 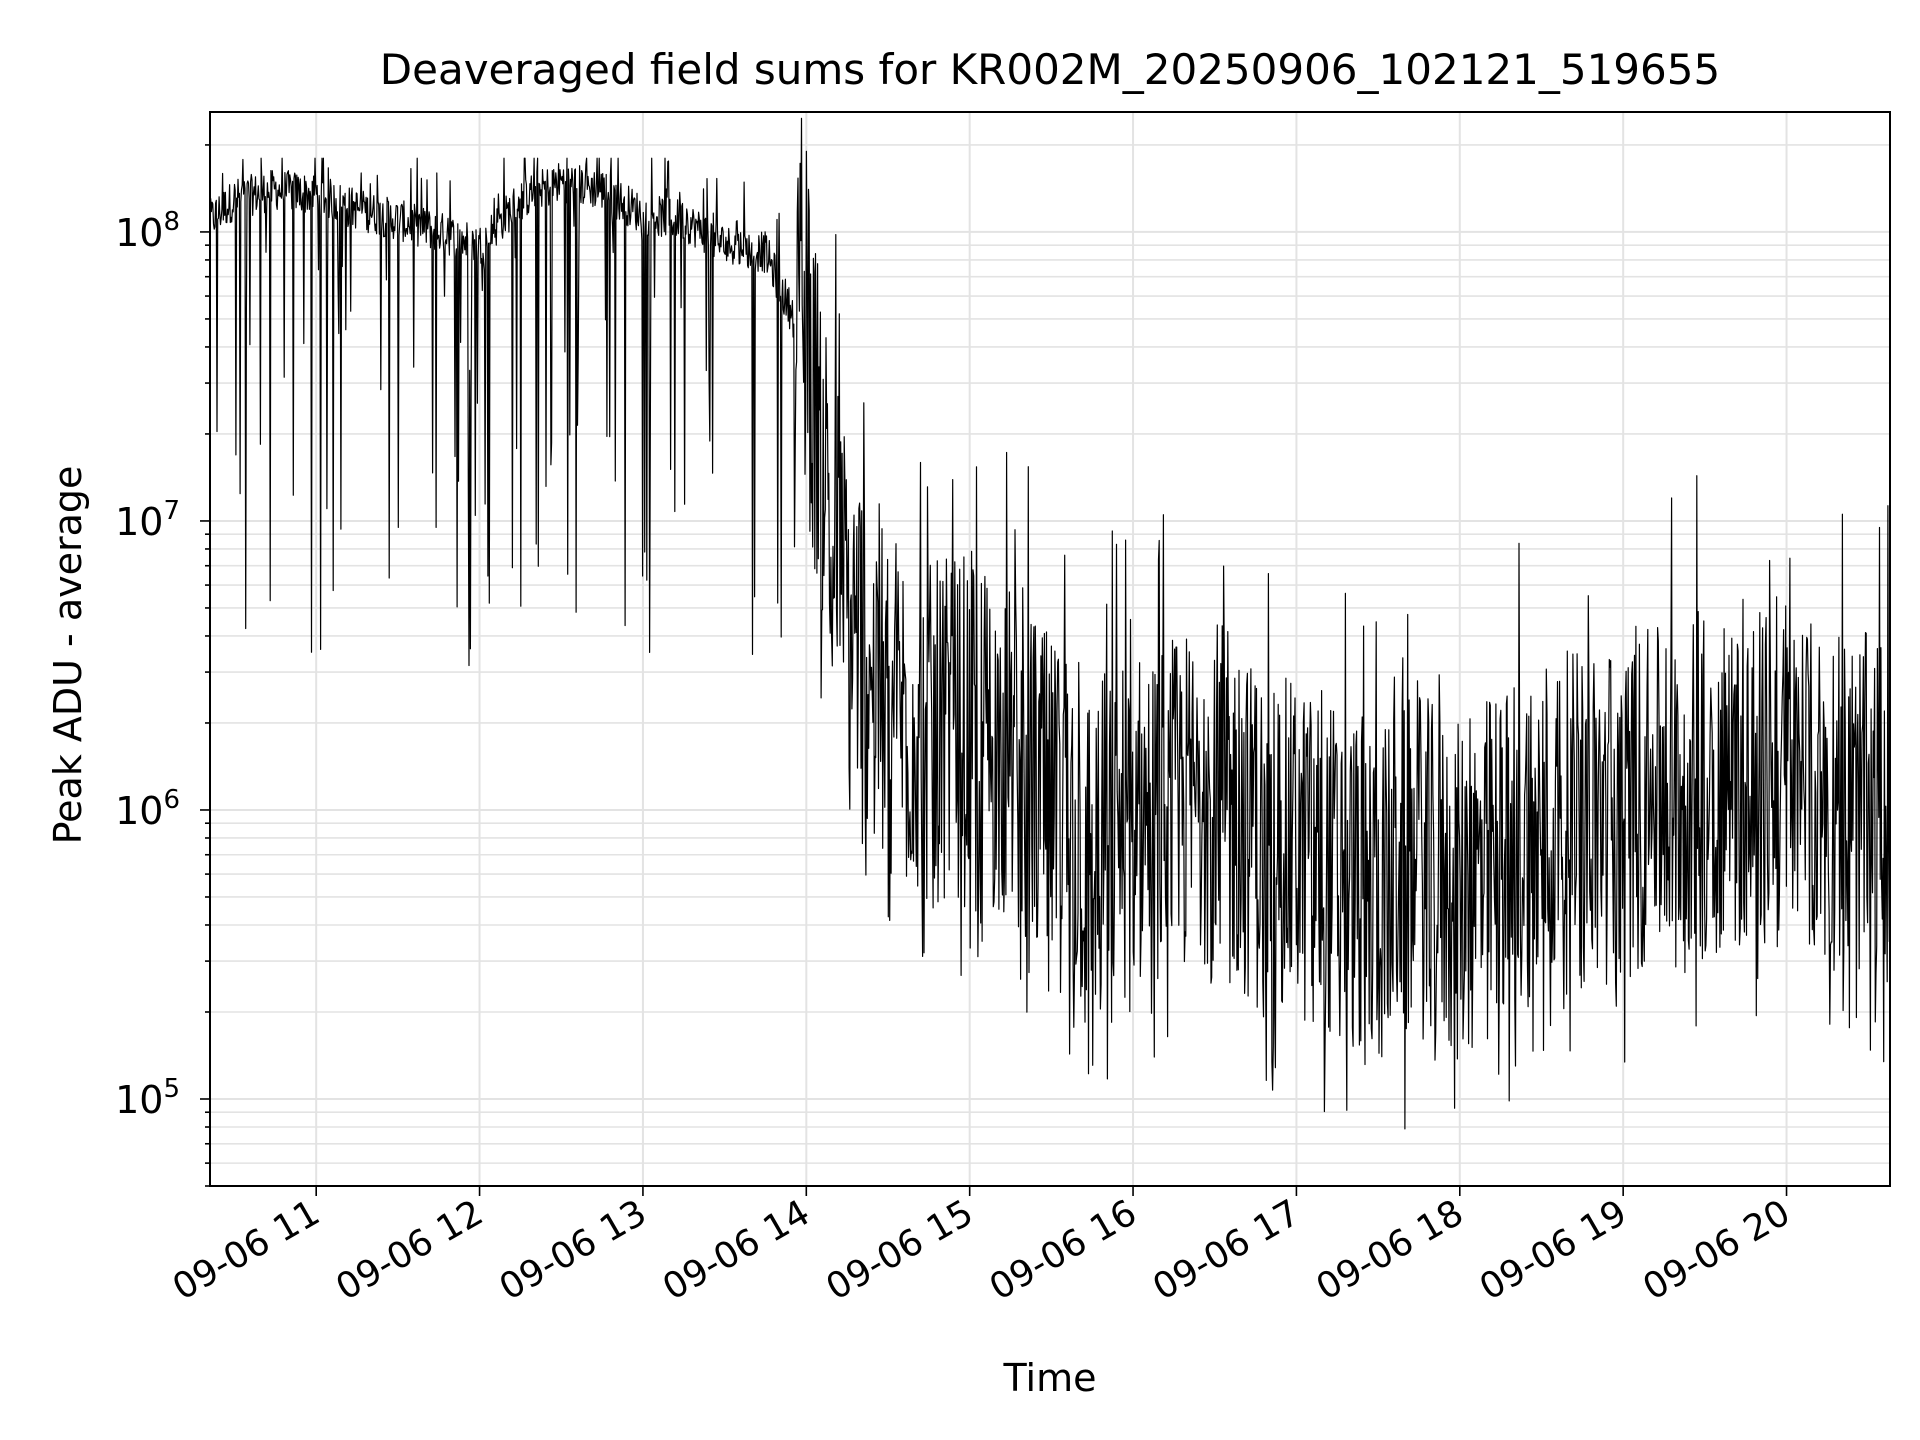 I want to click on x-axis-label: Time, so click(x=1050, y=1378).